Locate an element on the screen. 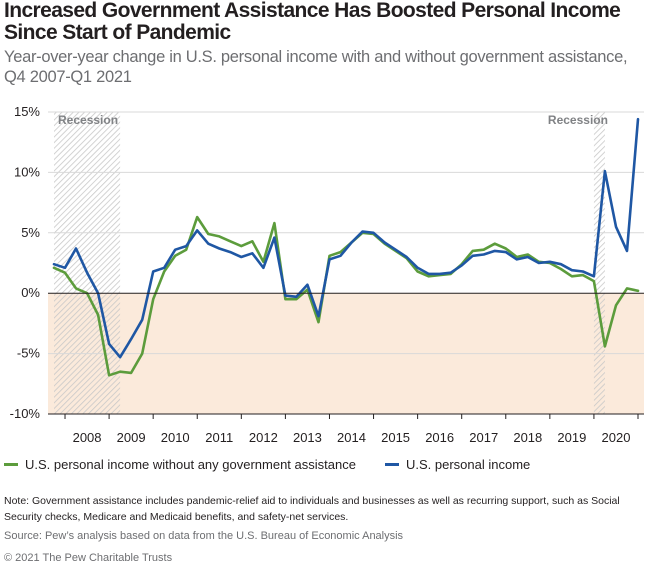 This screenshot has width=650, height=569. x-tick-label: 2010 is located at coordinates (175, 437).